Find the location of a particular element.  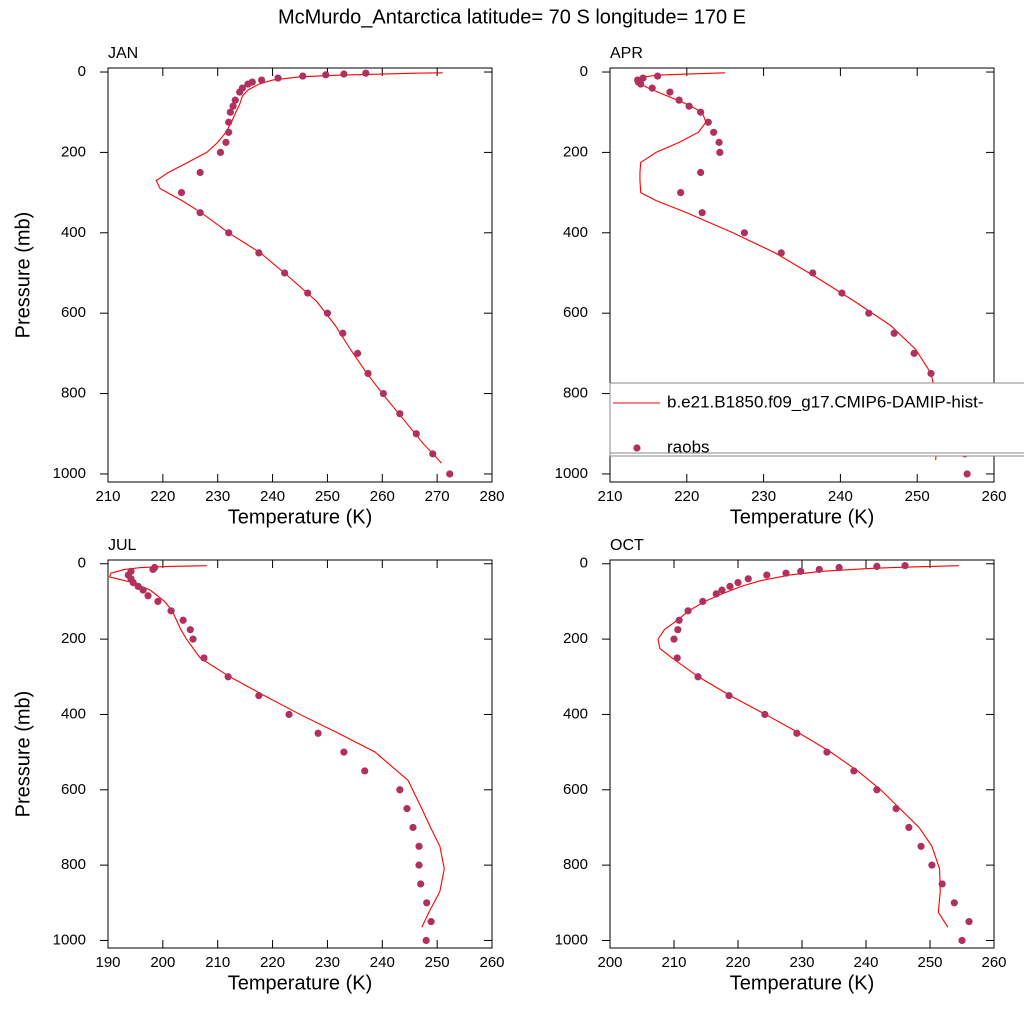

y-tick-label: 400 is located at coordinates (575, 713).